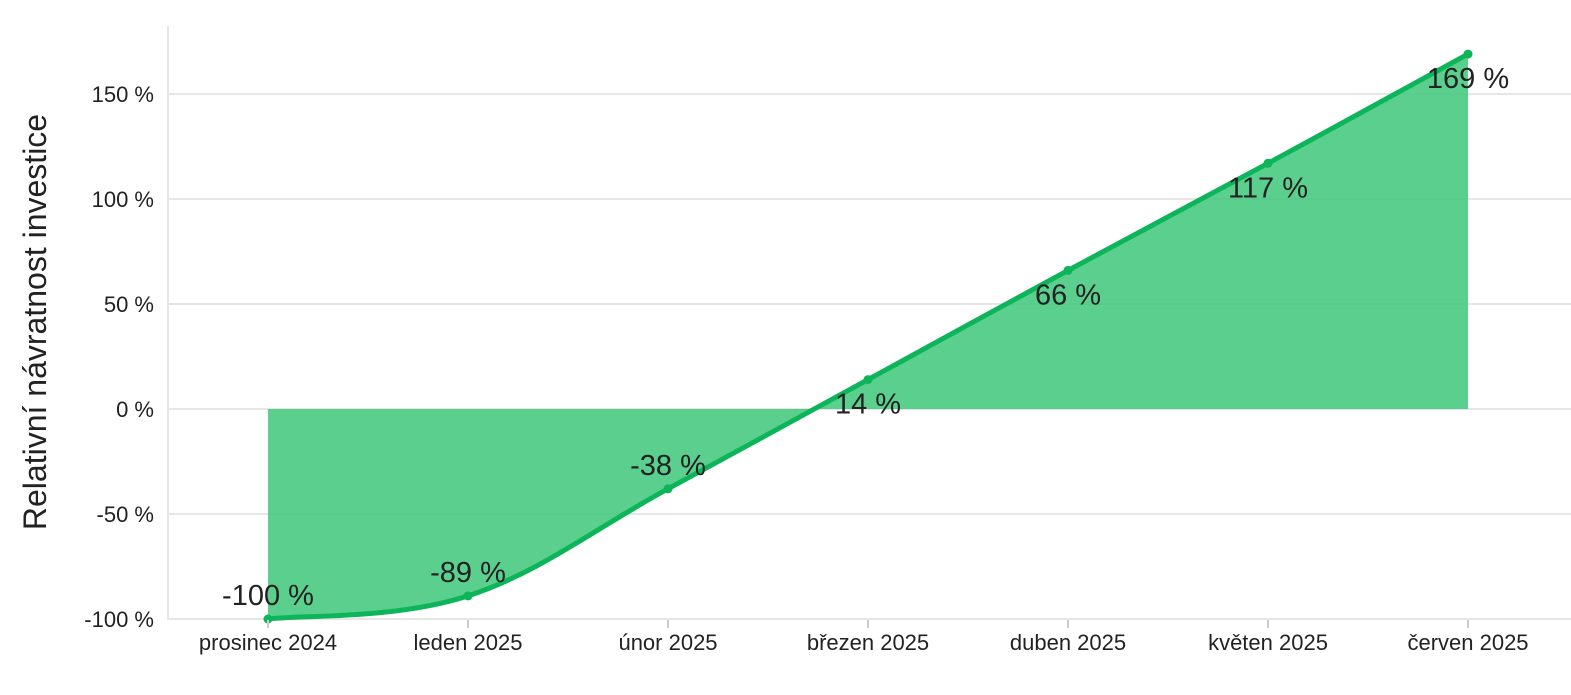 The image size is (1571, 695). I want to click on data-label: 14 %, so click(868, 405).